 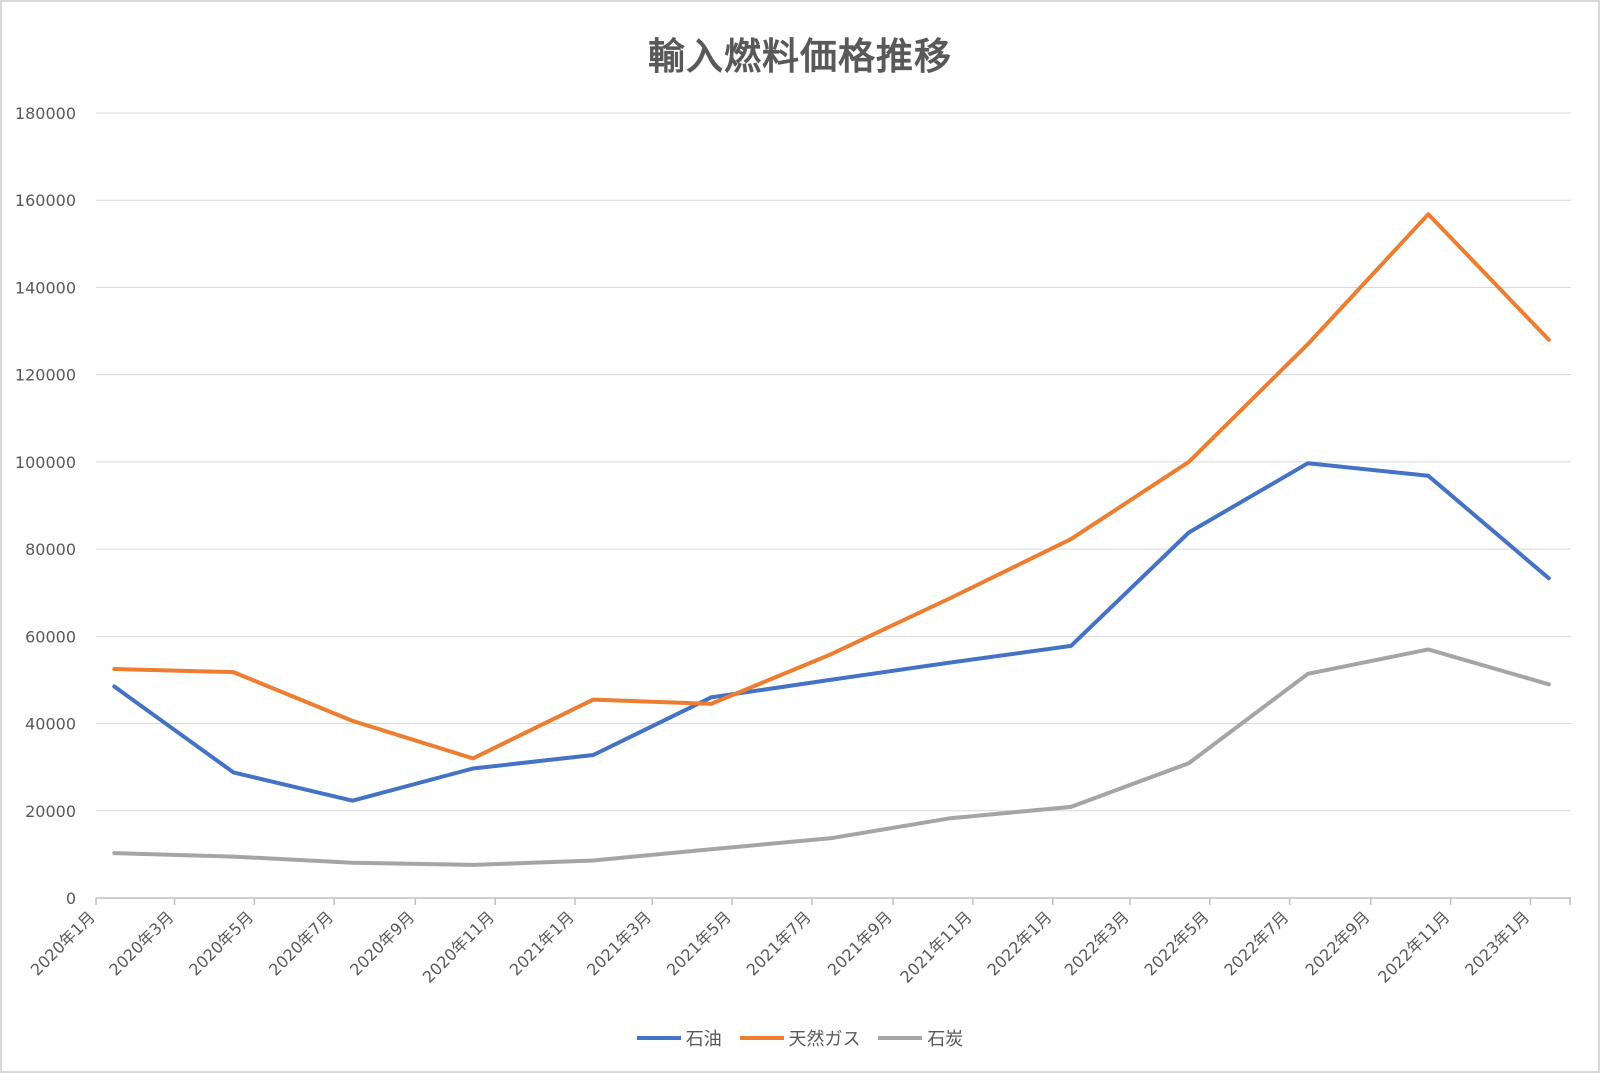 I want to click on legend-label-oil: 石油, so click(x=703, y=1039).